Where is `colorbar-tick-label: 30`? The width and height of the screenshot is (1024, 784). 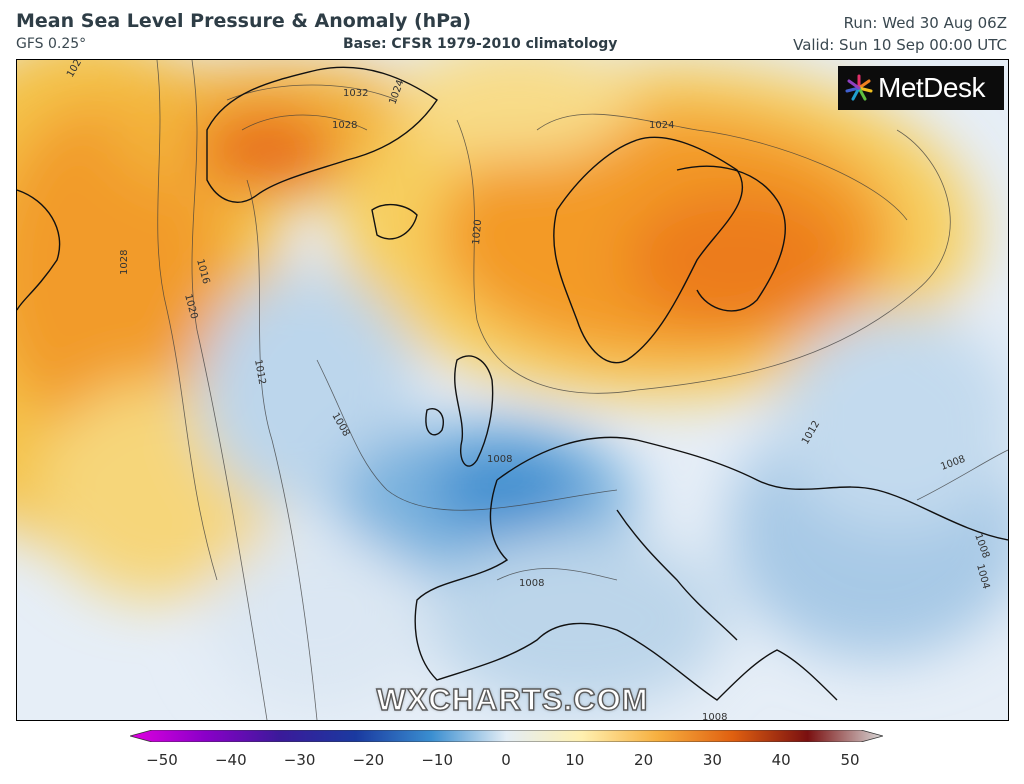 colorbar-tick-label: 30 is located at coordinates (712, 760).